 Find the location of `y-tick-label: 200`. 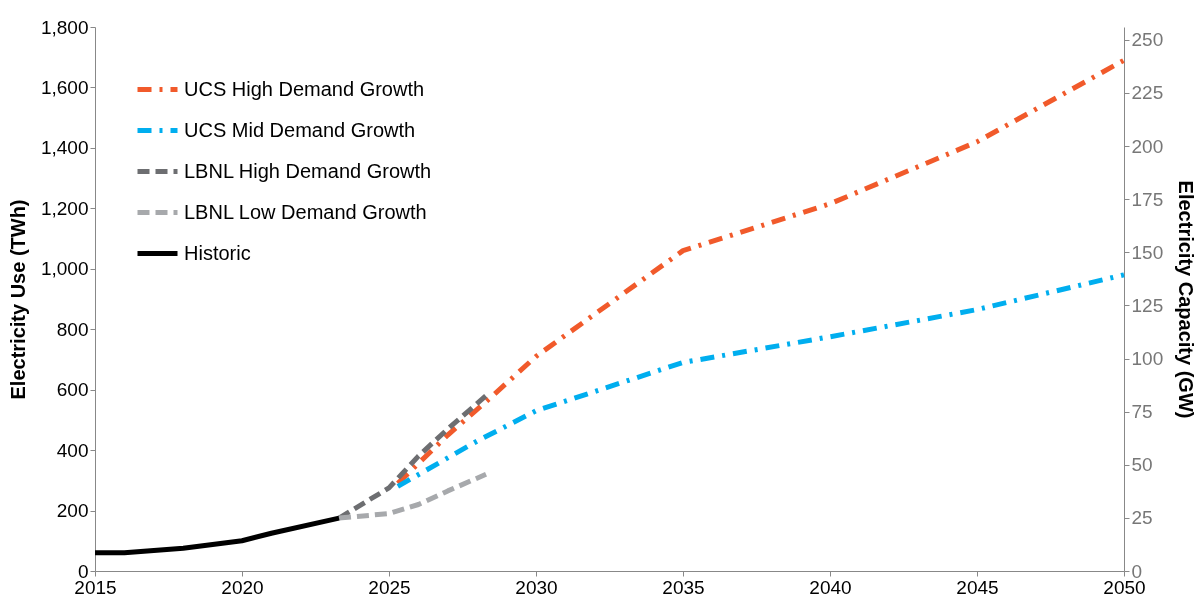

y-tick-label: 200 is located at coordinates (72, 511).